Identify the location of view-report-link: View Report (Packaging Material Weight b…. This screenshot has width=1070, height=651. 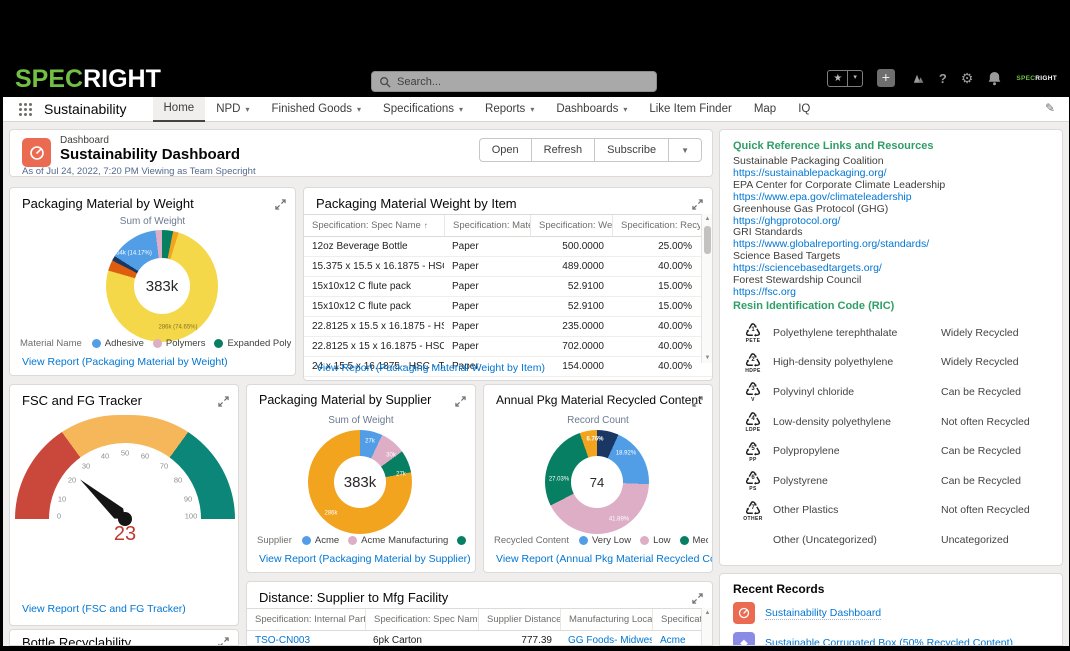
(430, 368).